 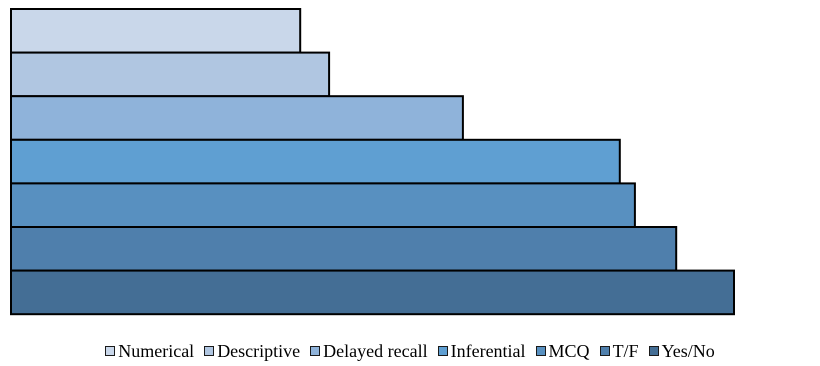 I want to click on bar-descriptive, so click(x=170, y=74).